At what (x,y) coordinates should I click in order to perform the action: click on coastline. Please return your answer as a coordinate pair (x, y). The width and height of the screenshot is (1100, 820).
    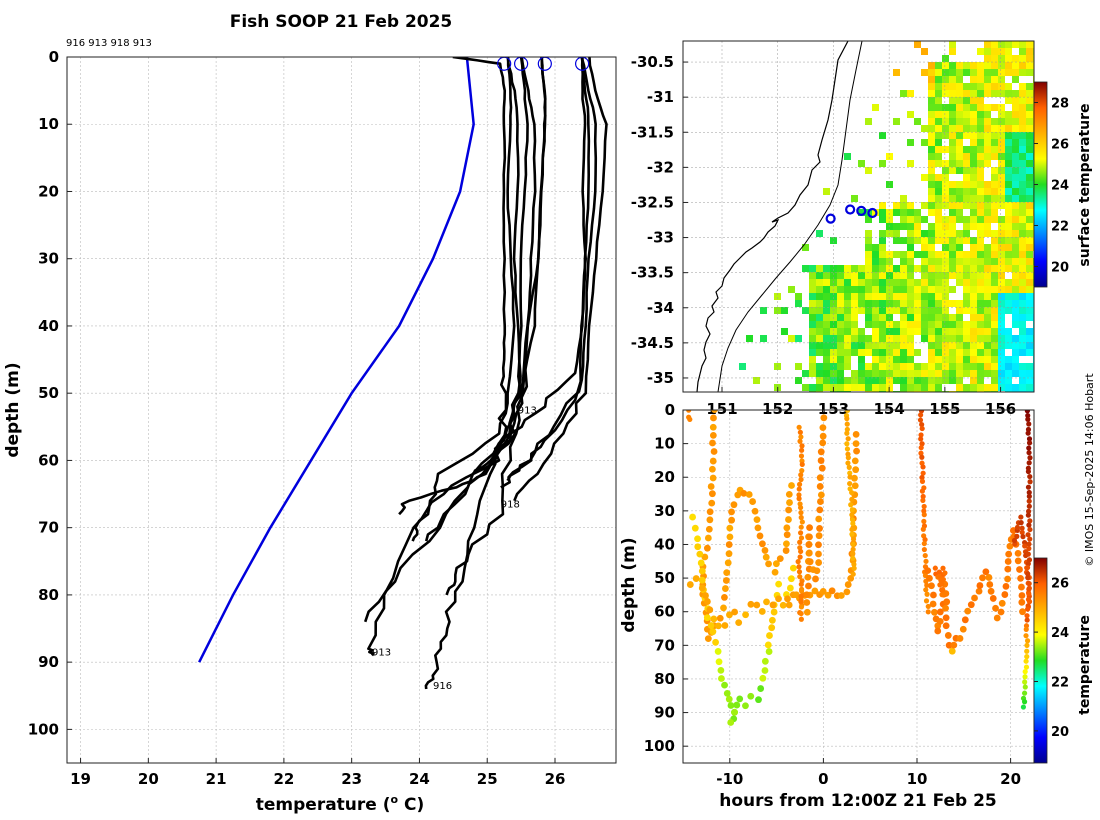
    Looking at the image, I should click on (772, 216).